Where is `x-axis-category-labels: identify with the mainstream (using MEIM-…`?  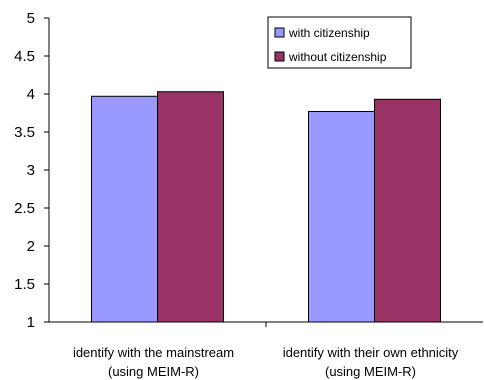 x-axis-category-labels: identify with the mainstream (using MEIM-… is located at coordinates (266, 362).